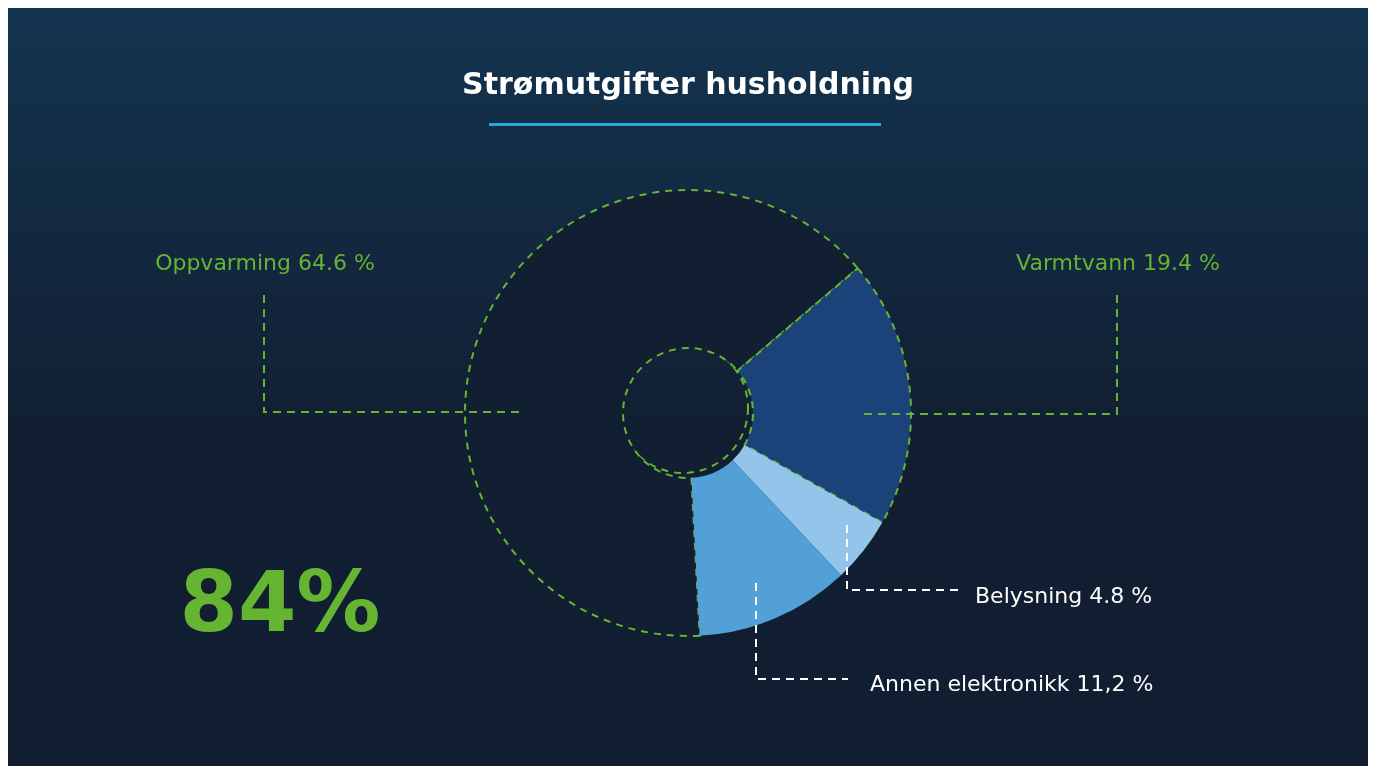  What do you see at coordinates (280, 601) in the screenshot?
I see `text: 84%` at bounding box center [280, 601].